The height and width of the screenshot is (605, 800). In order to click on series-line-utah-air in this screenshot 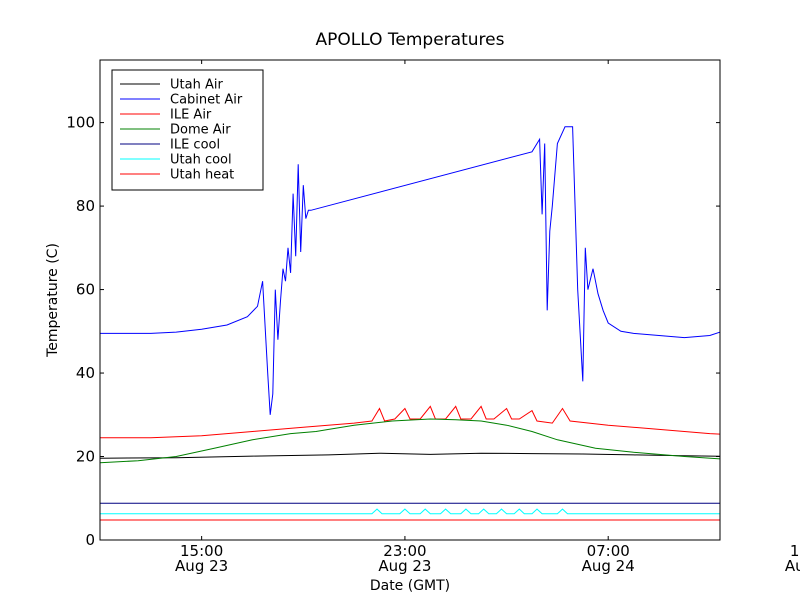, I will do `click(410, 455)`.